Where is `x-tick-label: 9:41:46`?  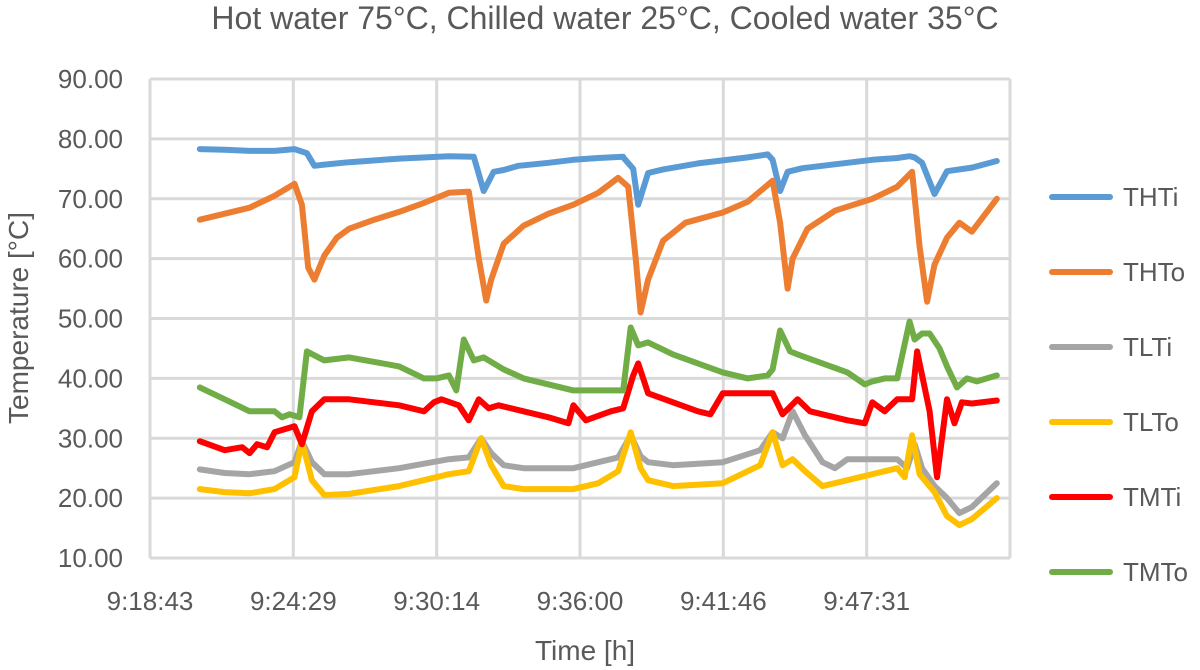 x-tick-label: 9:41:46 is located at coordinates (723, 601).